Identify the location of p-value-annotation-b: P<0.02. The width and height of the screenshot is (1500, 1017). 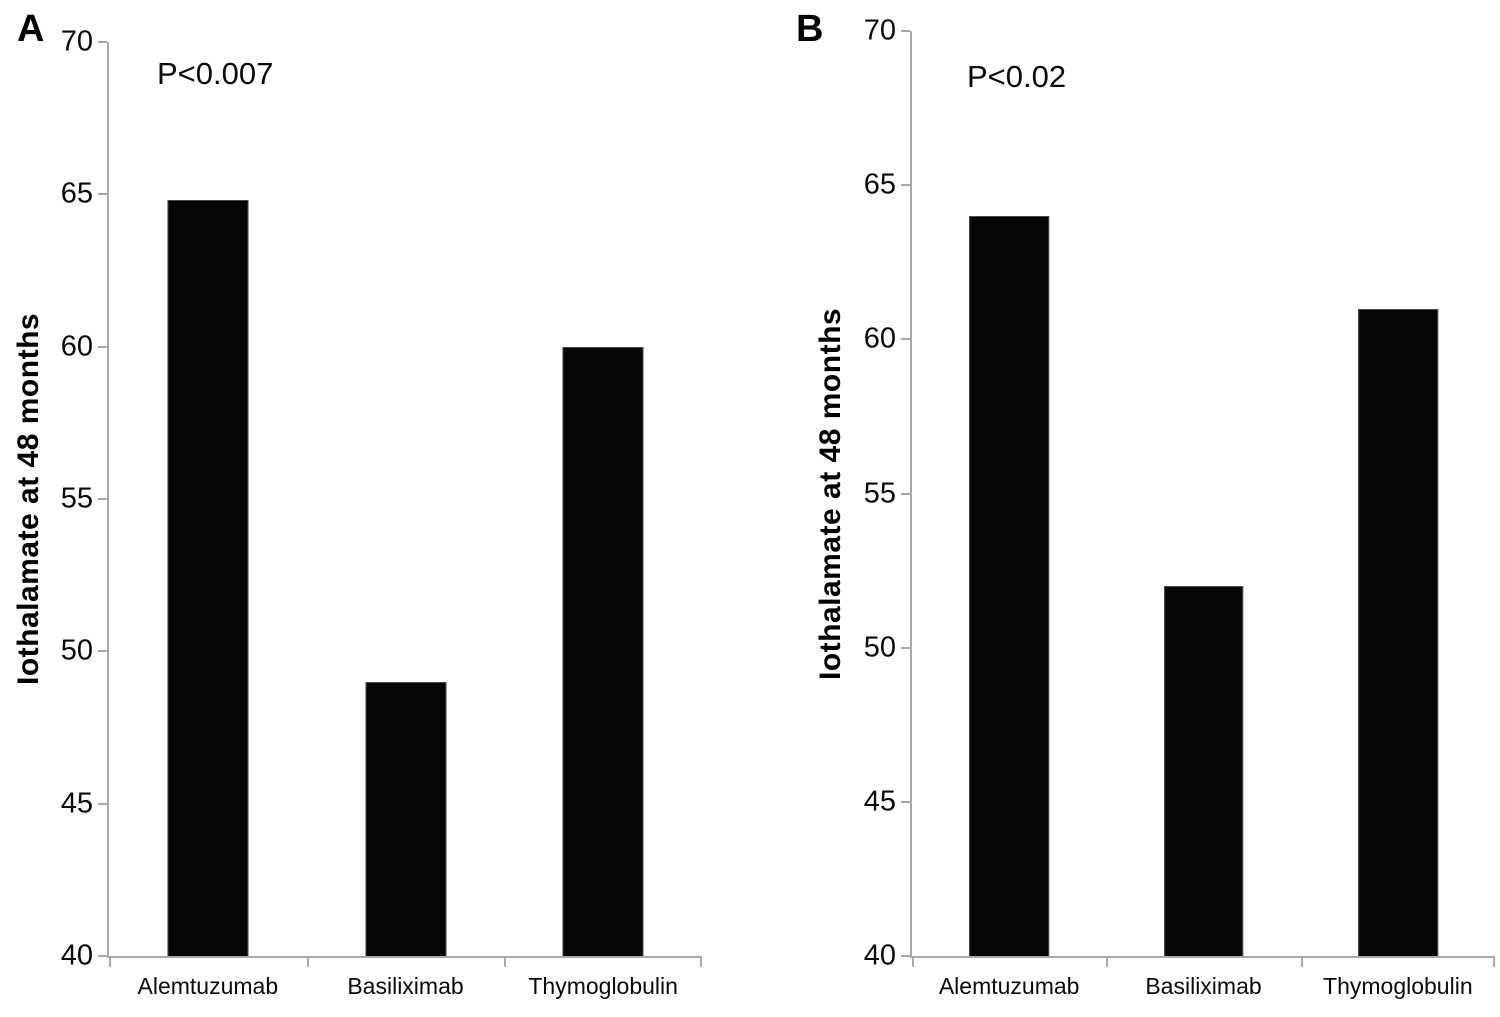
(1017, 76).